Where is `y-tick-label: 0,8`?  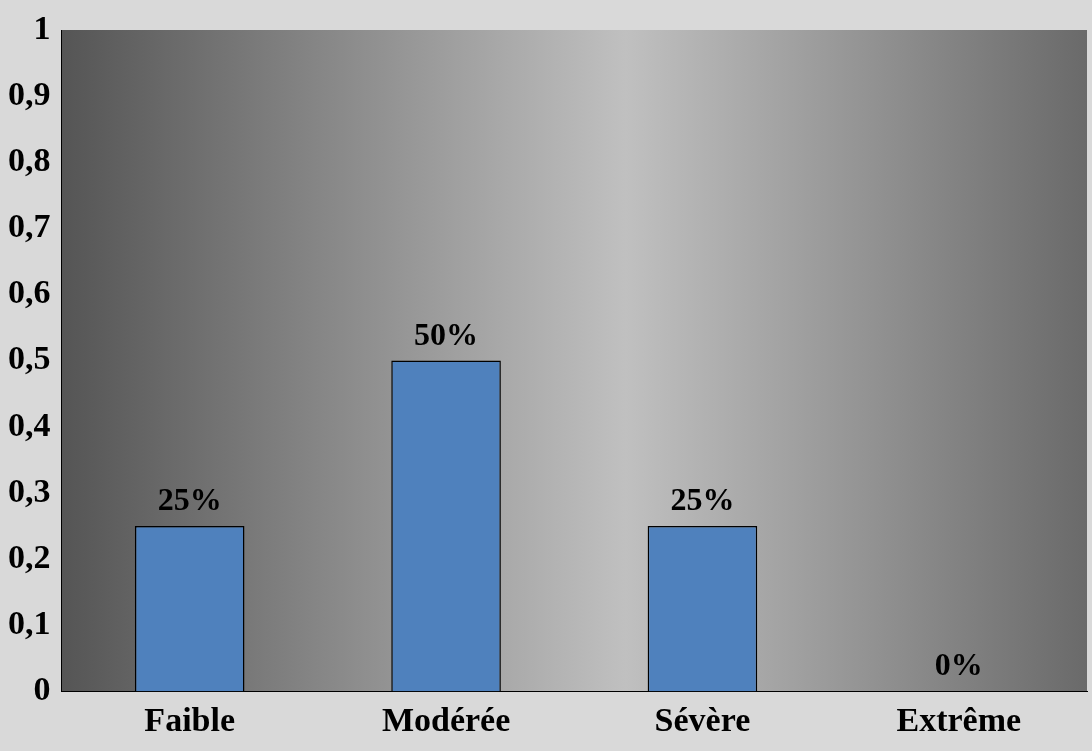 y-tick-label: 0,8 is located at coordinates (29, 160).